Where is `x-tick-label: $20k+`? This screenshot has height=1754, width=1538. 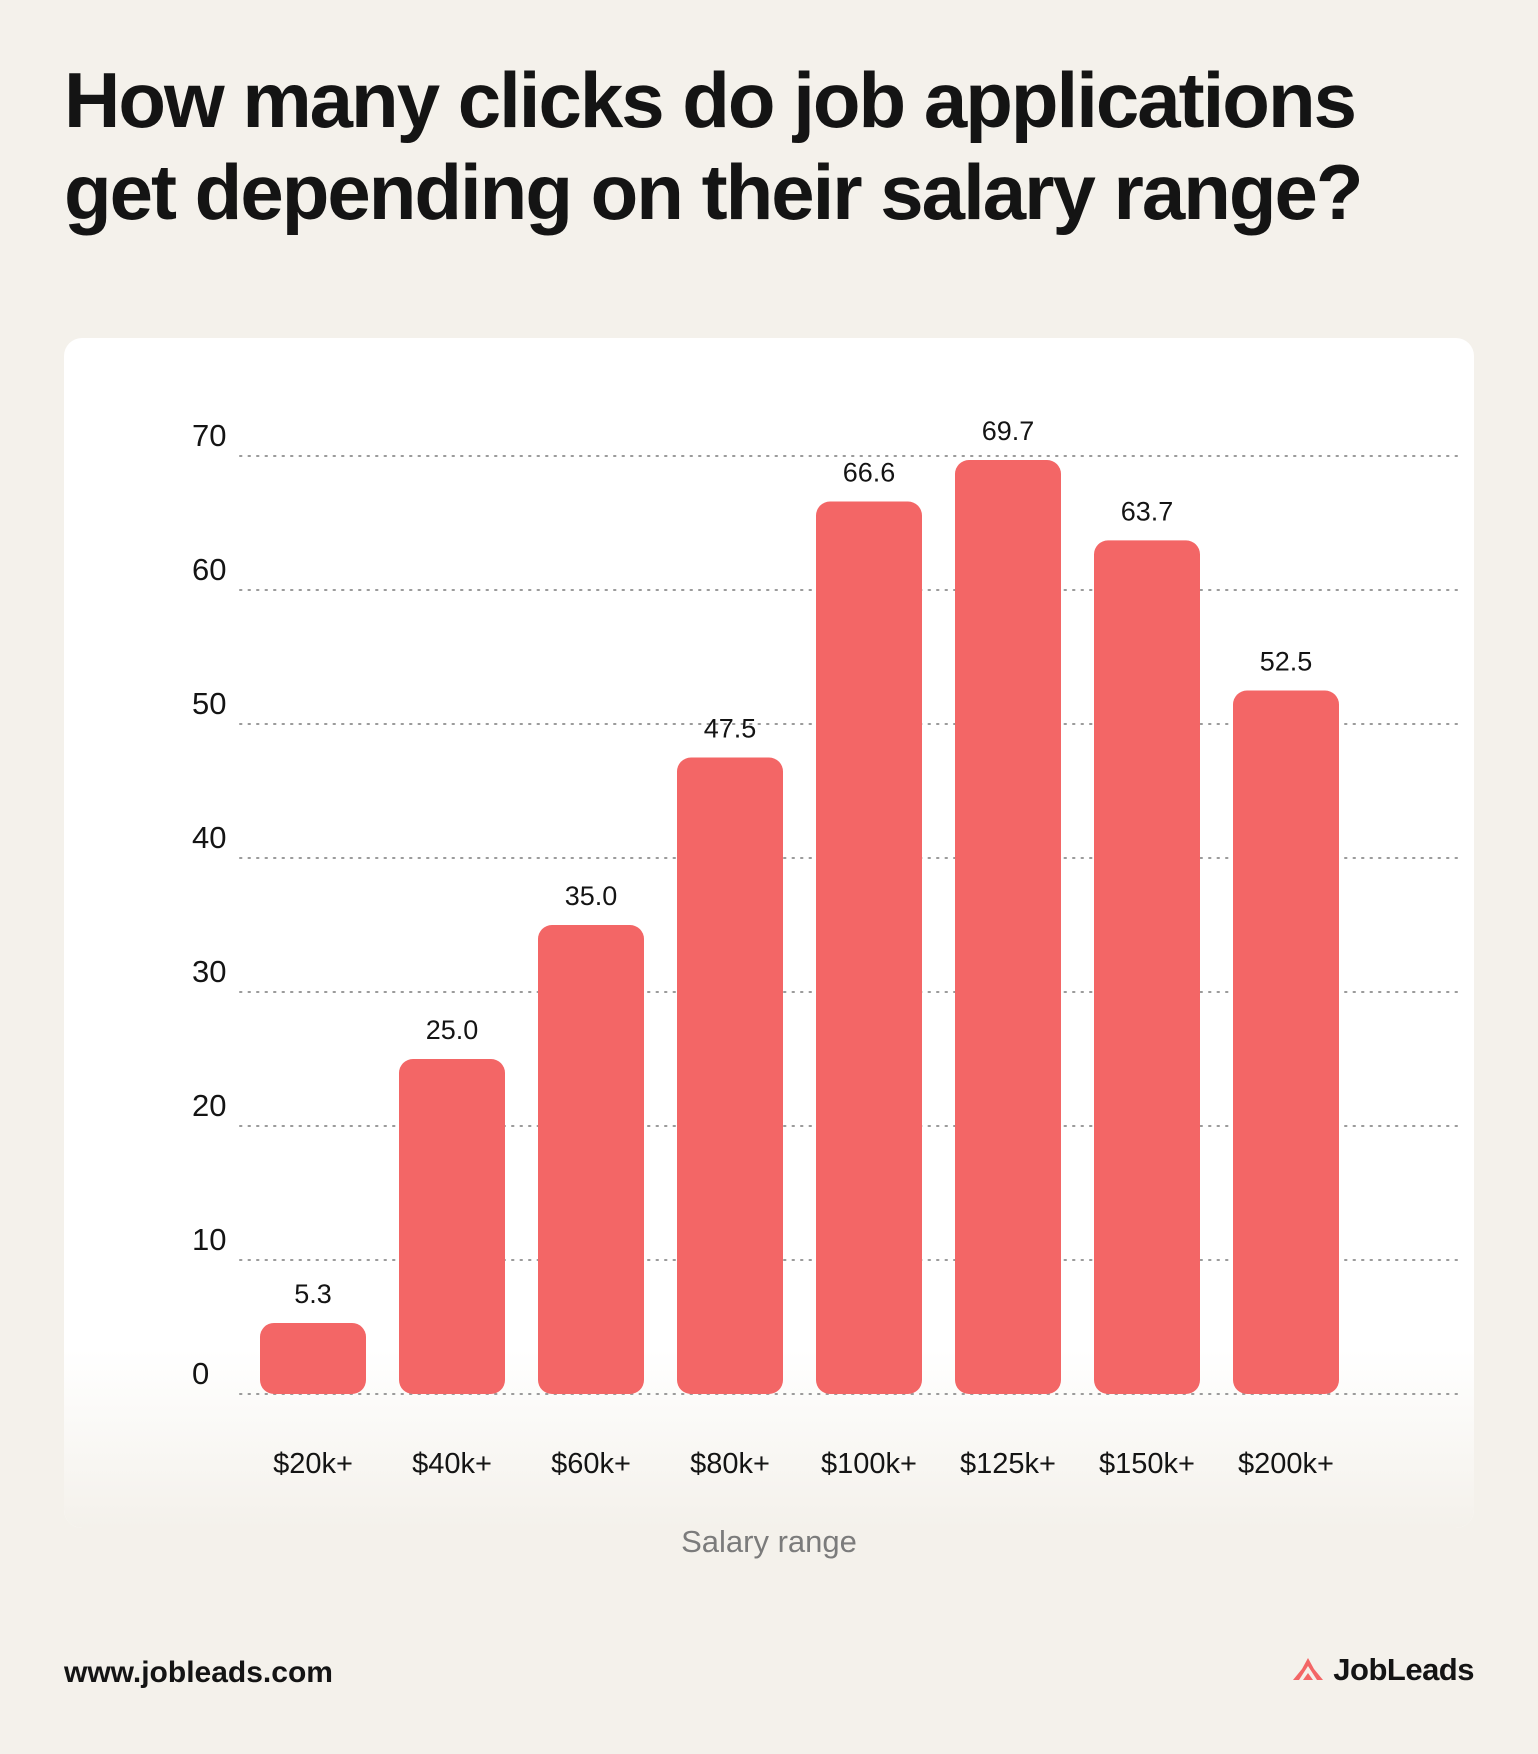 x-tick-label: $20k+ is located at coordinates (313, 1464).